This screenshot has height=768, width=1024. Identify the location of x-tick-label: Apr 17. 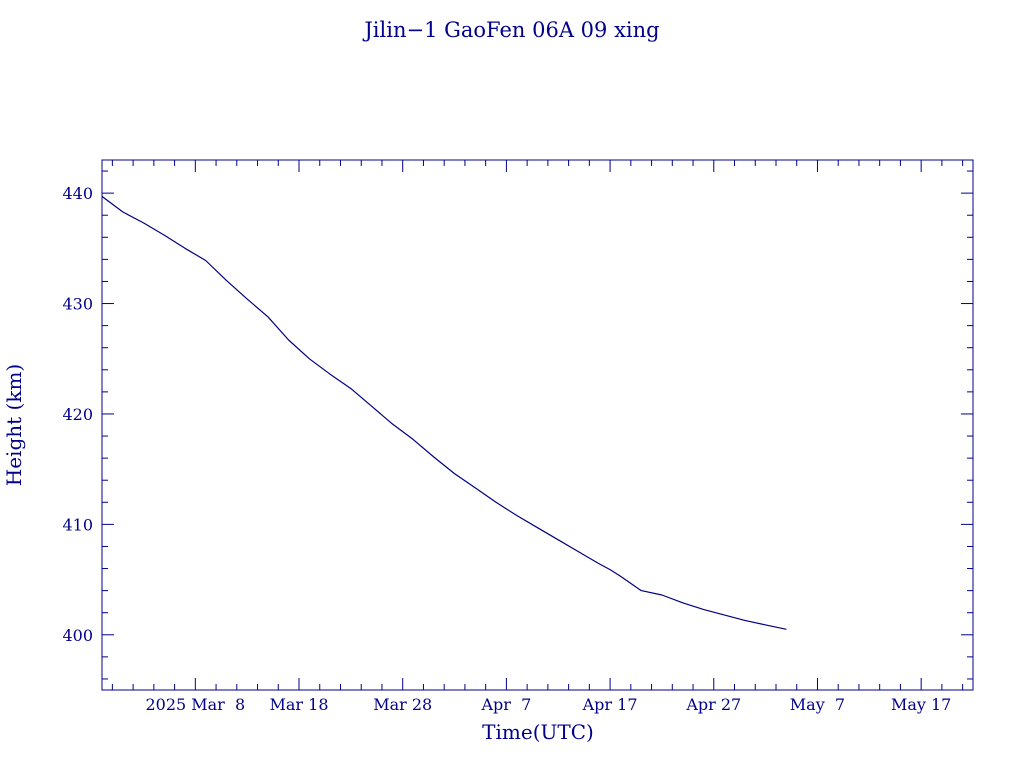
(610, 704).